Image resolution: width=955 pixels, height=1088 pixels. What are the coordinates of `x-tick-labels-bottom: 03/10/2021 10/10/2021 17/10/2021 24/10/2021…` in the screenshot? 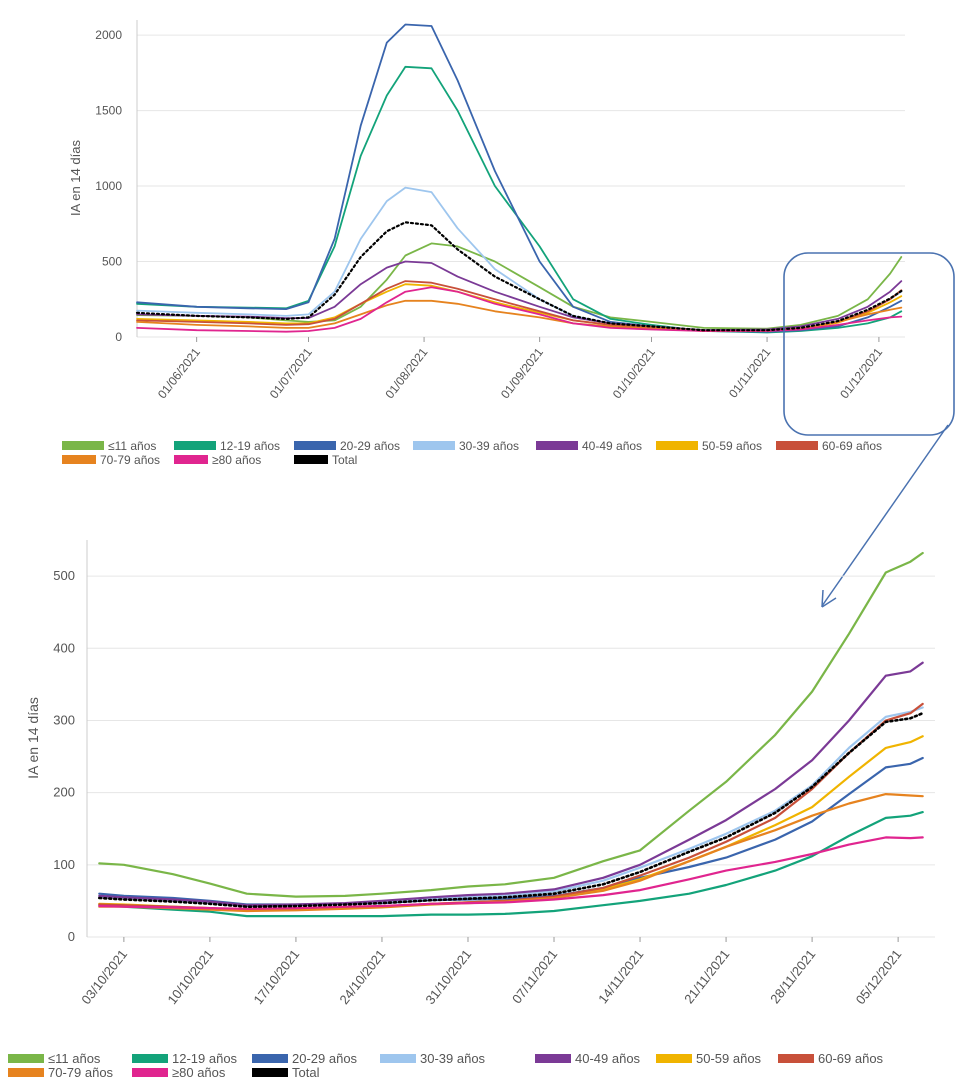 It's located at (491, 972).